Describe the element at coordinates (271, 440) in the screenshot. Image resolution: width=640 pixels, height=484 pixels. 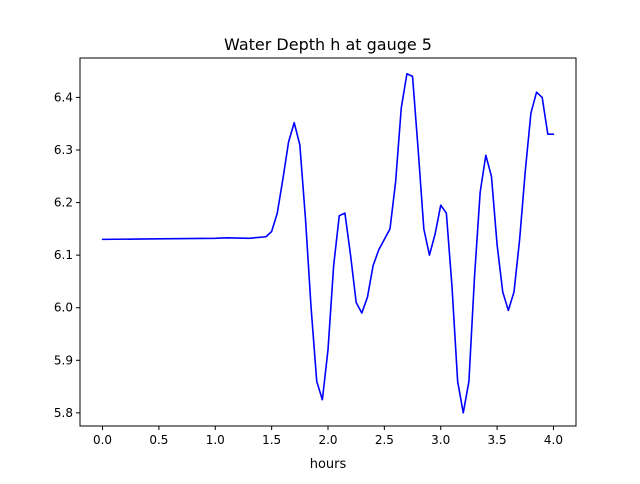
I see `x-tick-label: 1.5` at that location.